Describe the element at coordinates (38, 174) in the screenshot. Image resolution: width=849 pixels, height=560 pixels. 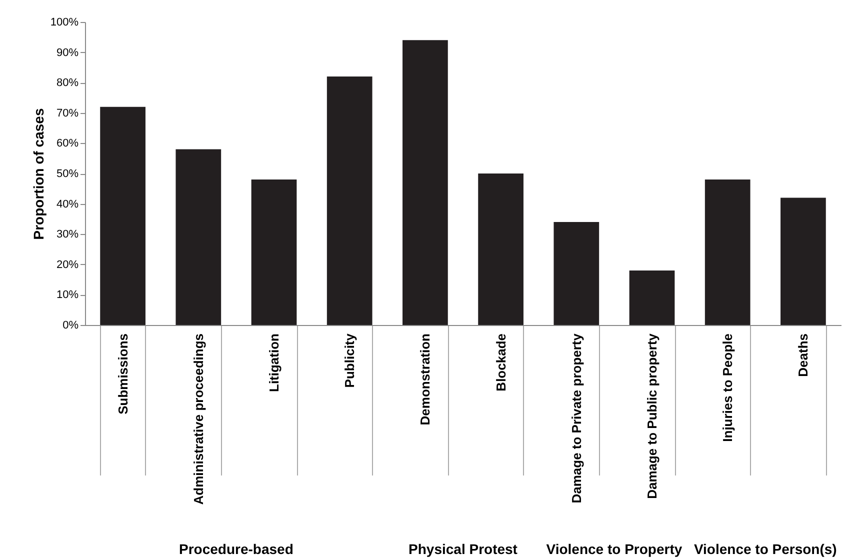
I see `y-axis-title: Proportion of cases` at that location.